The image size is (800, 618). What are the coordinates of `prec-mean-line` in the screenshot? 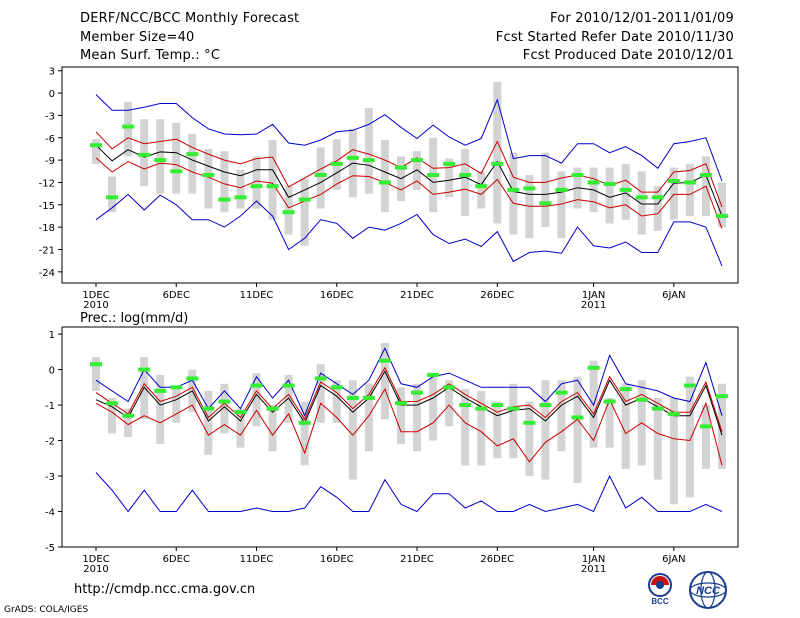 It's located at (409, 403).